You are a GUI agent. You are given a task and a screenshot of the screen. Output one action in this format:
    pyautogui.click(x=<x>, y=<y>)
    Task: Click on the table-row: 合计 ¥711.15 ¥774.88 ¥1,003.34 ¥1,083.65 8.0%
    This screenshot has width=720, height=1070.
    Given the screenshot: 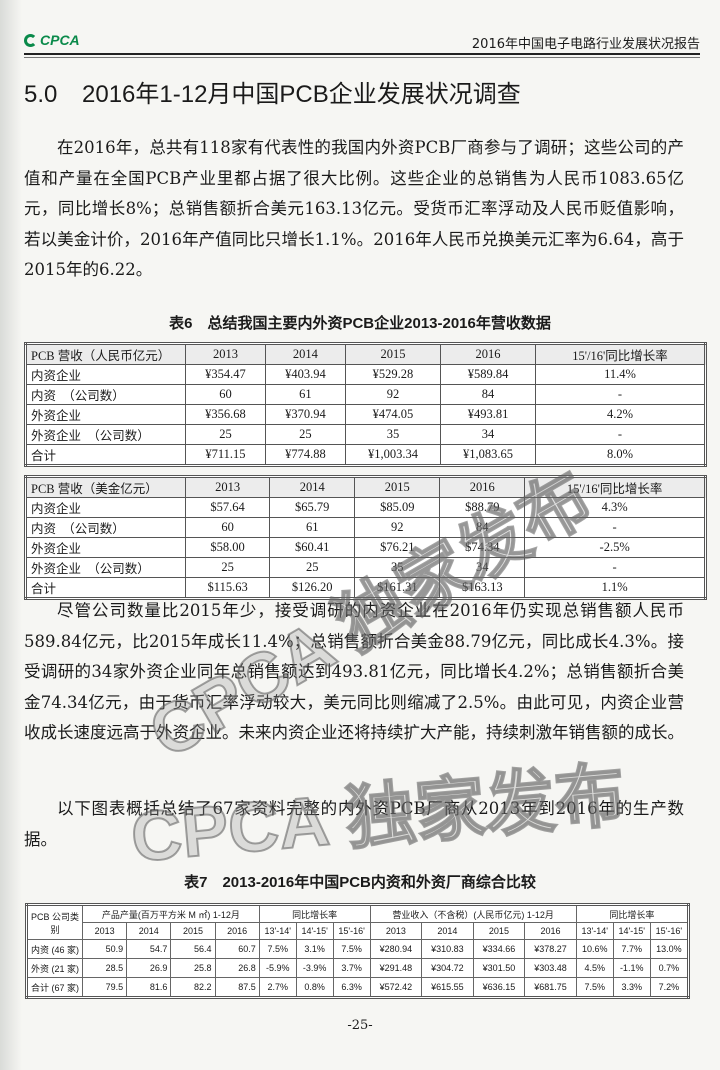 What is the action you would take?
    pyautogui.click(x=365, y=455)
    